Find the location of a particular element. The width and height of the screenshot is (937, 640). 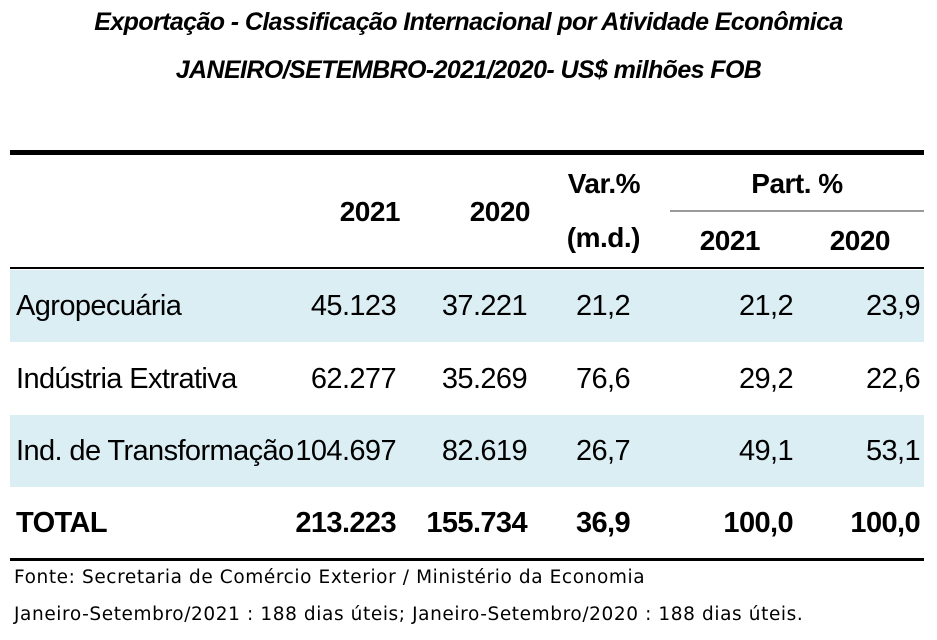

header-2021: 2021 is located at coordinates (370, 211).